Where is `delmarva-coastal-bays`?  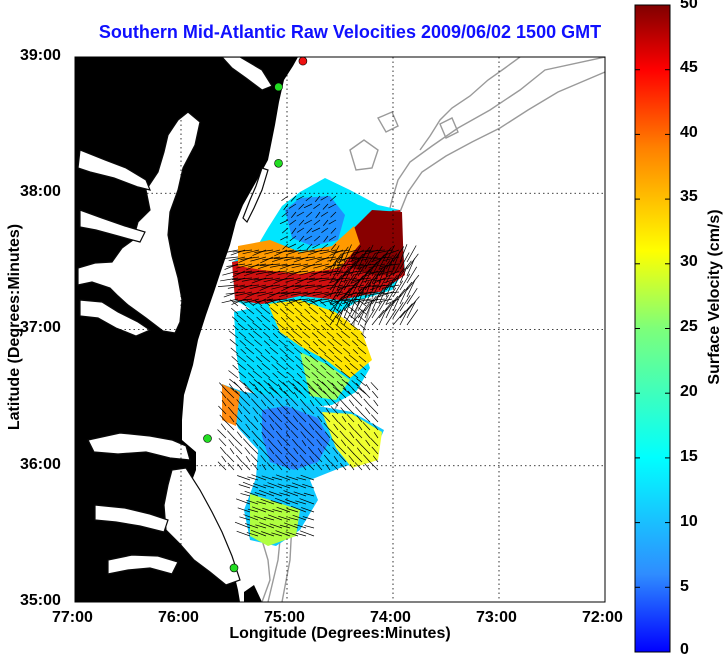
delmarva-coastal-bays is located at coordinates (255, 195).